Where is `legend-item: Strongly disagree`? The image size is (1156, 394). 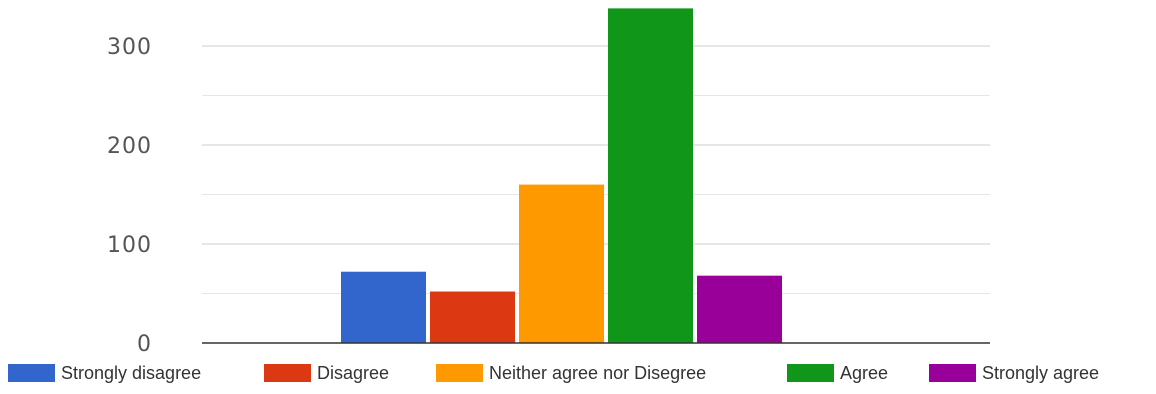 legend-item: Strongly disagree is located at coordinates (104, 373).